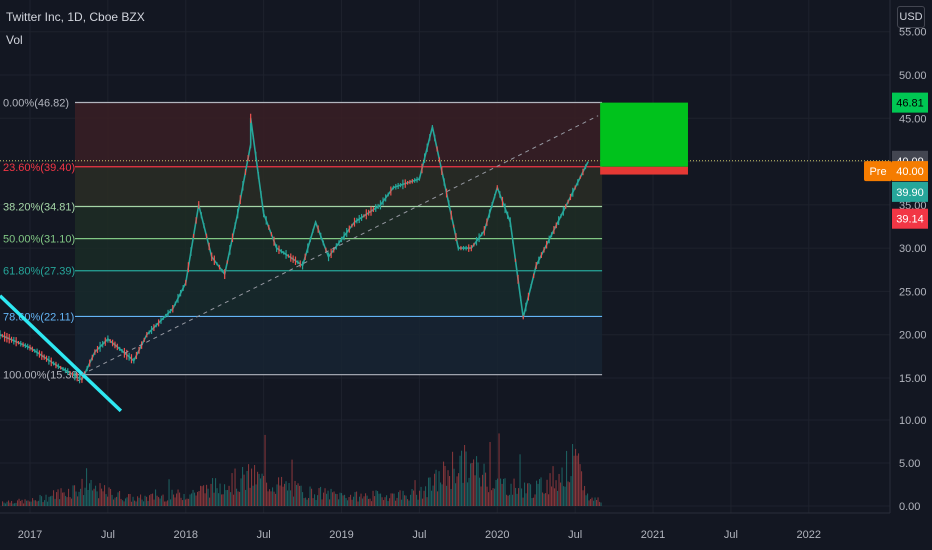  I want to click on currency-button: USD, so click(911, 17).